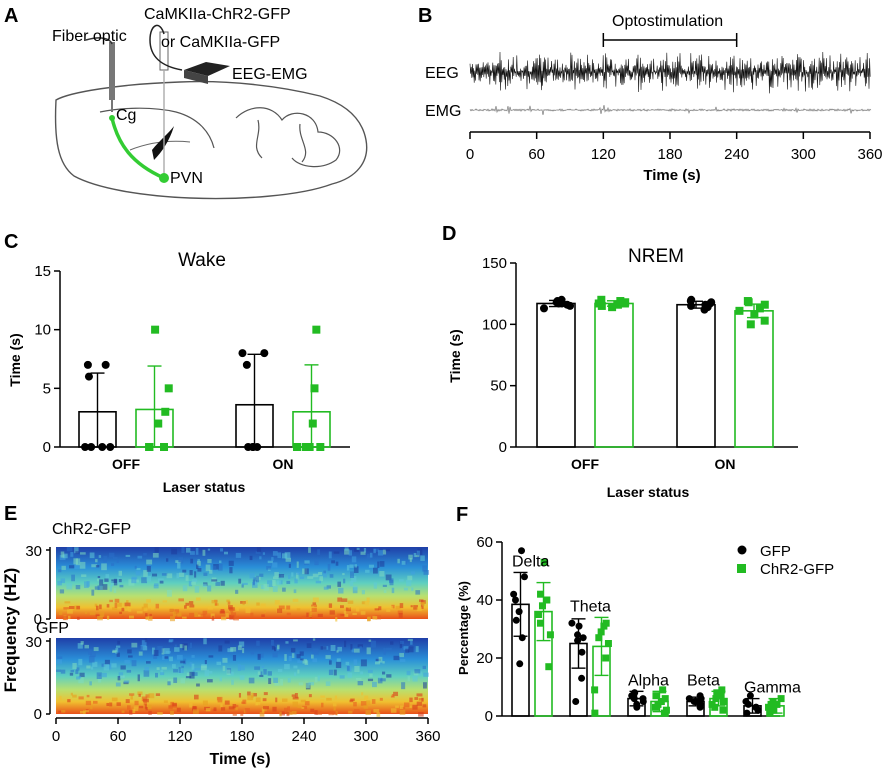 This screenshot has height=771, width=886. Describe the element at coordinates (648, 680) in the screenshot. I see `chartF-category-label: Alpha` at that location.